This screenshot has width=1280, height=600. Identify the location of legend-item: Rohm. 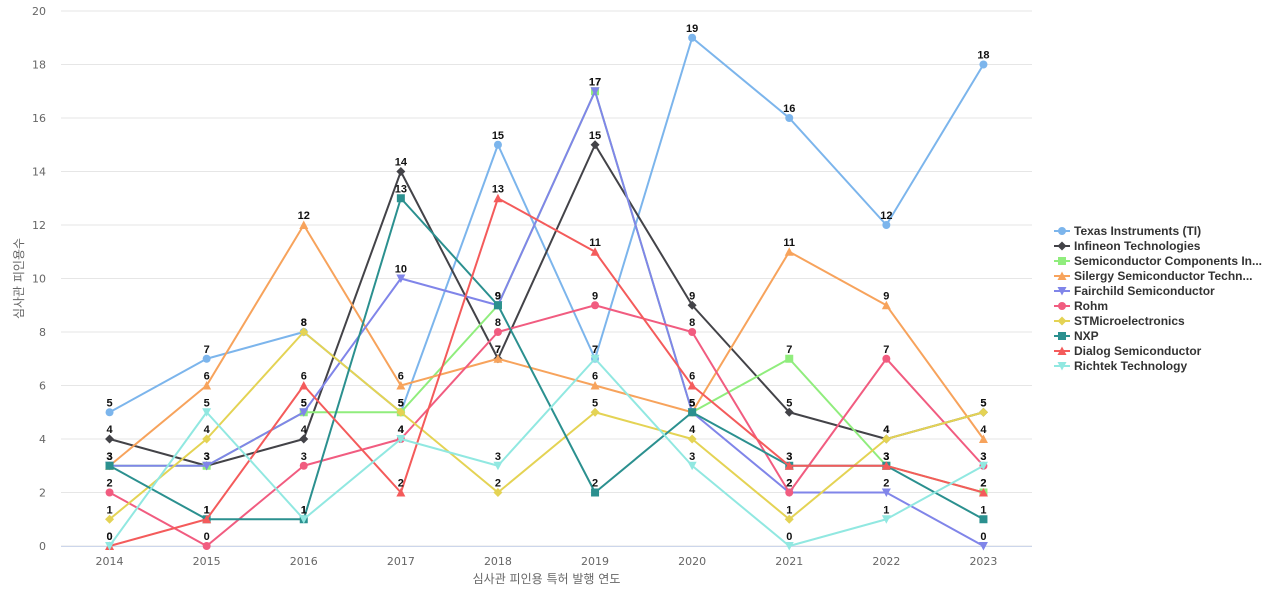
(1081, 306).